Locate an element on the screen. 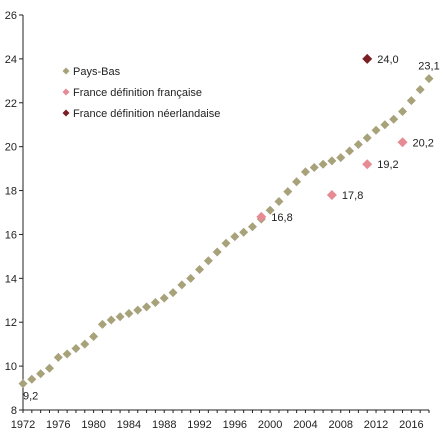 This screenshot has width=443, height=440. y-tick-label: 14 is located at coordinates (11, 279).